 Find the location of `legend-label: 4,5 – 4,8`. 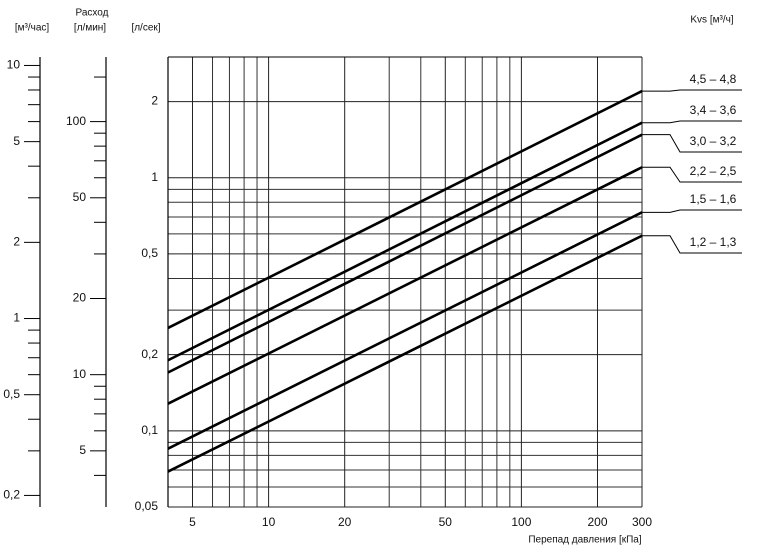

legend-label: 4,5 – 4,8 is located at coordinates (713, 79).